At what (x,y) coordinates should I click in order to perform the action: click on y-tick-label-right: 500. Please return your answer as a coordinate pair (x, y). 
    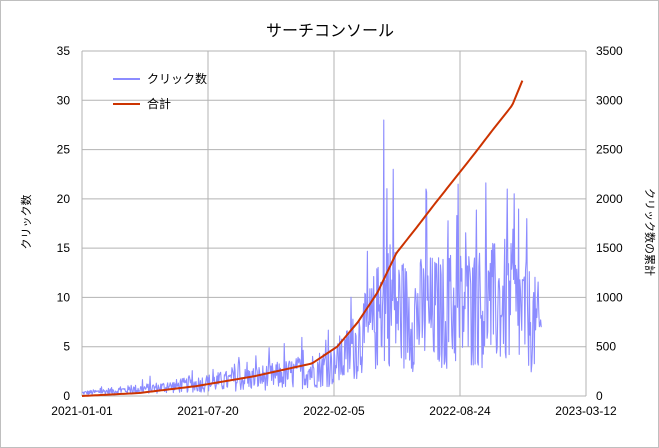
    Looking at the image, I should click on (606, 347).